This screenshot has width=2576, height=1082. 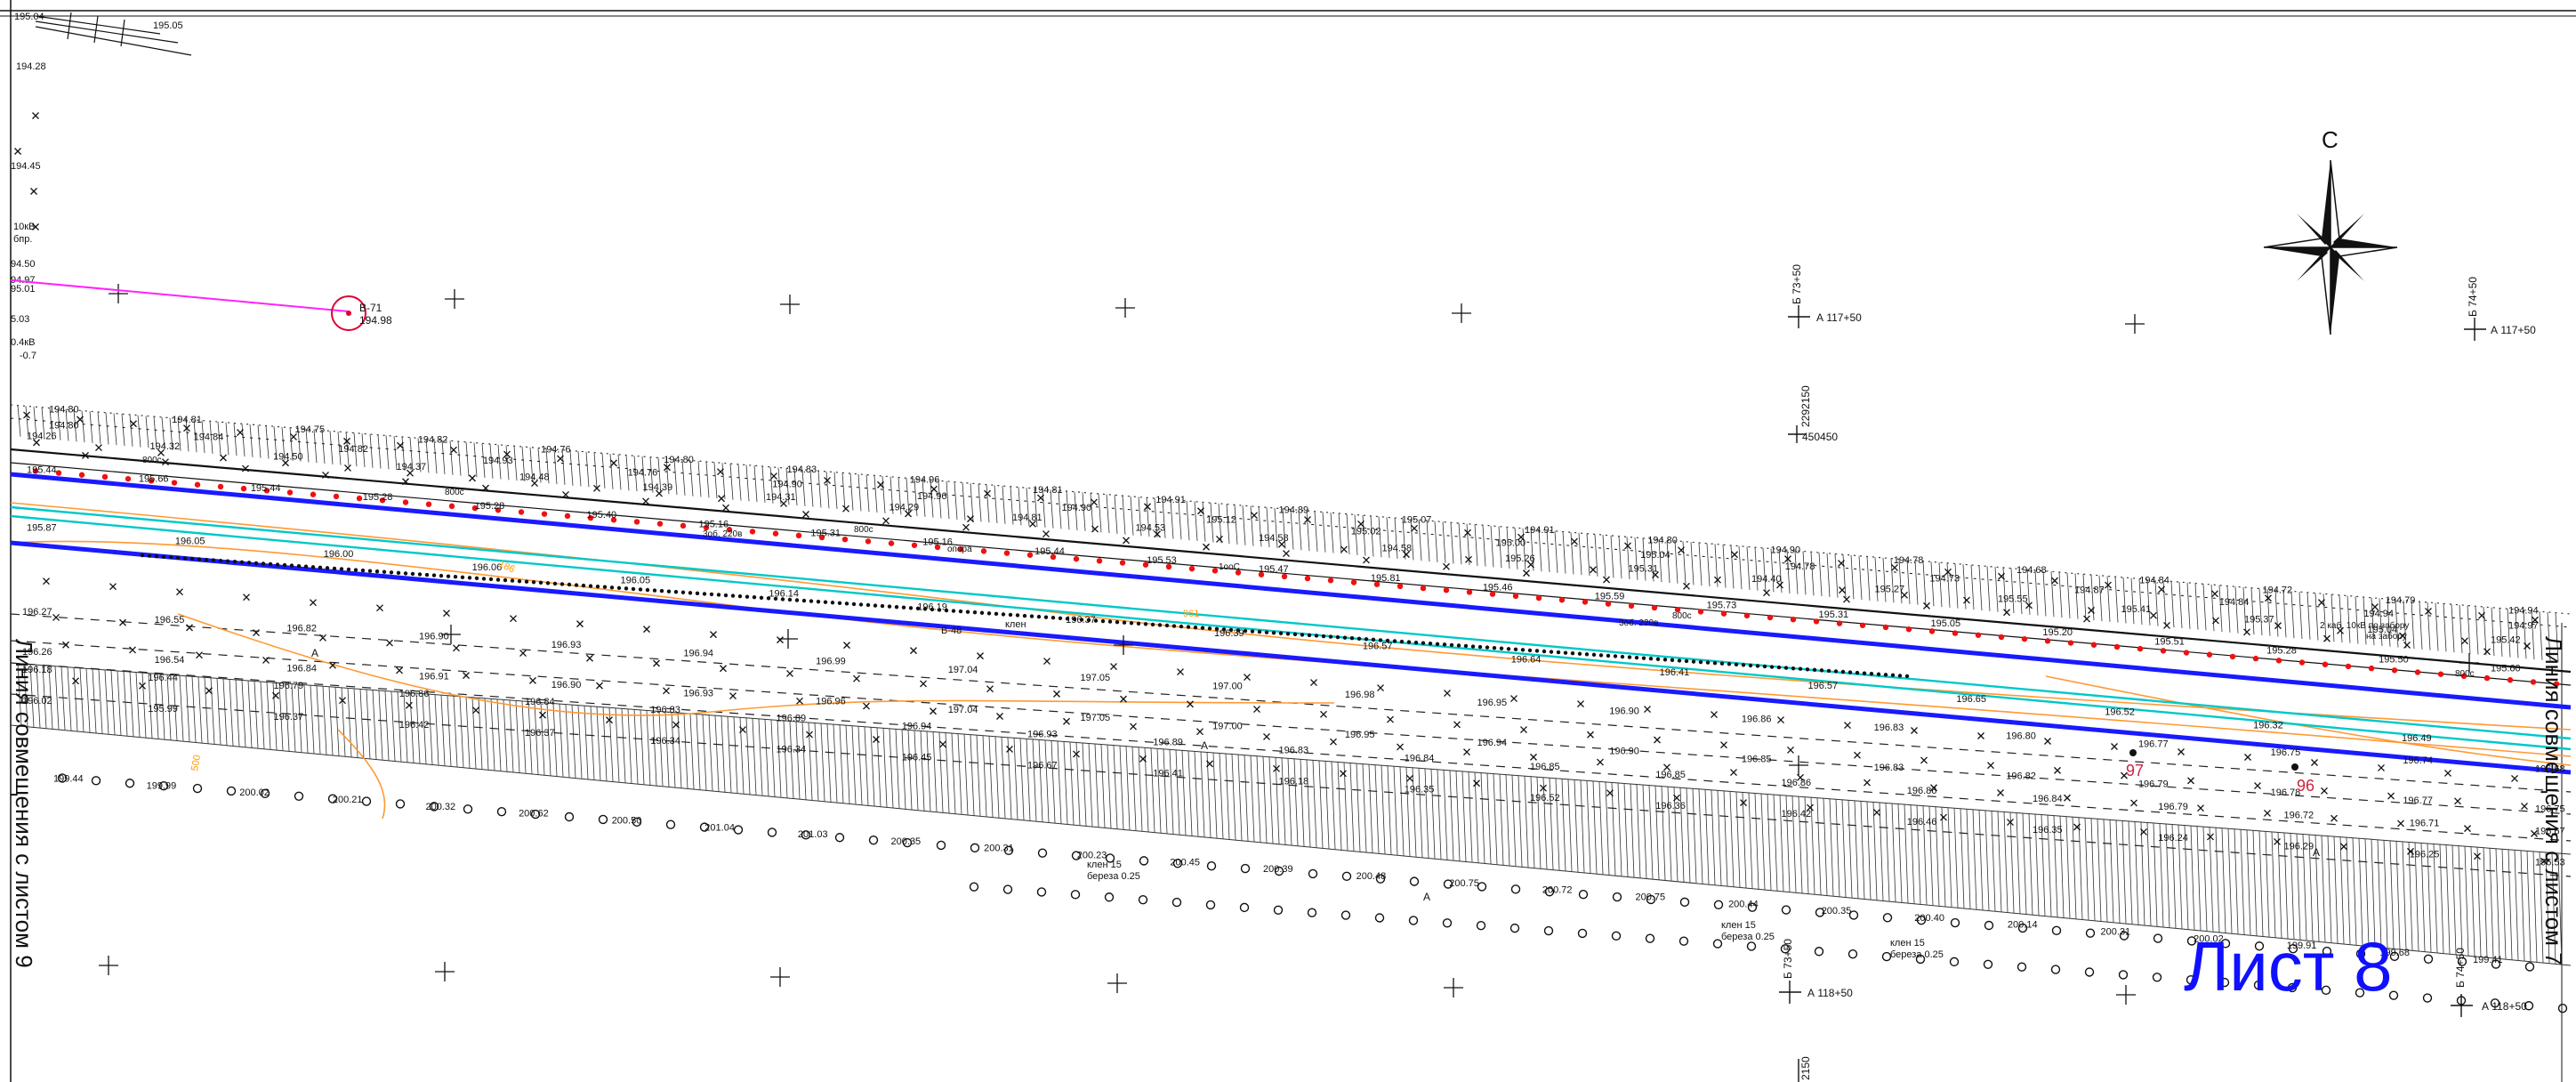 I want to click on elevation-label: 200.02, so click(x=254, y=792).